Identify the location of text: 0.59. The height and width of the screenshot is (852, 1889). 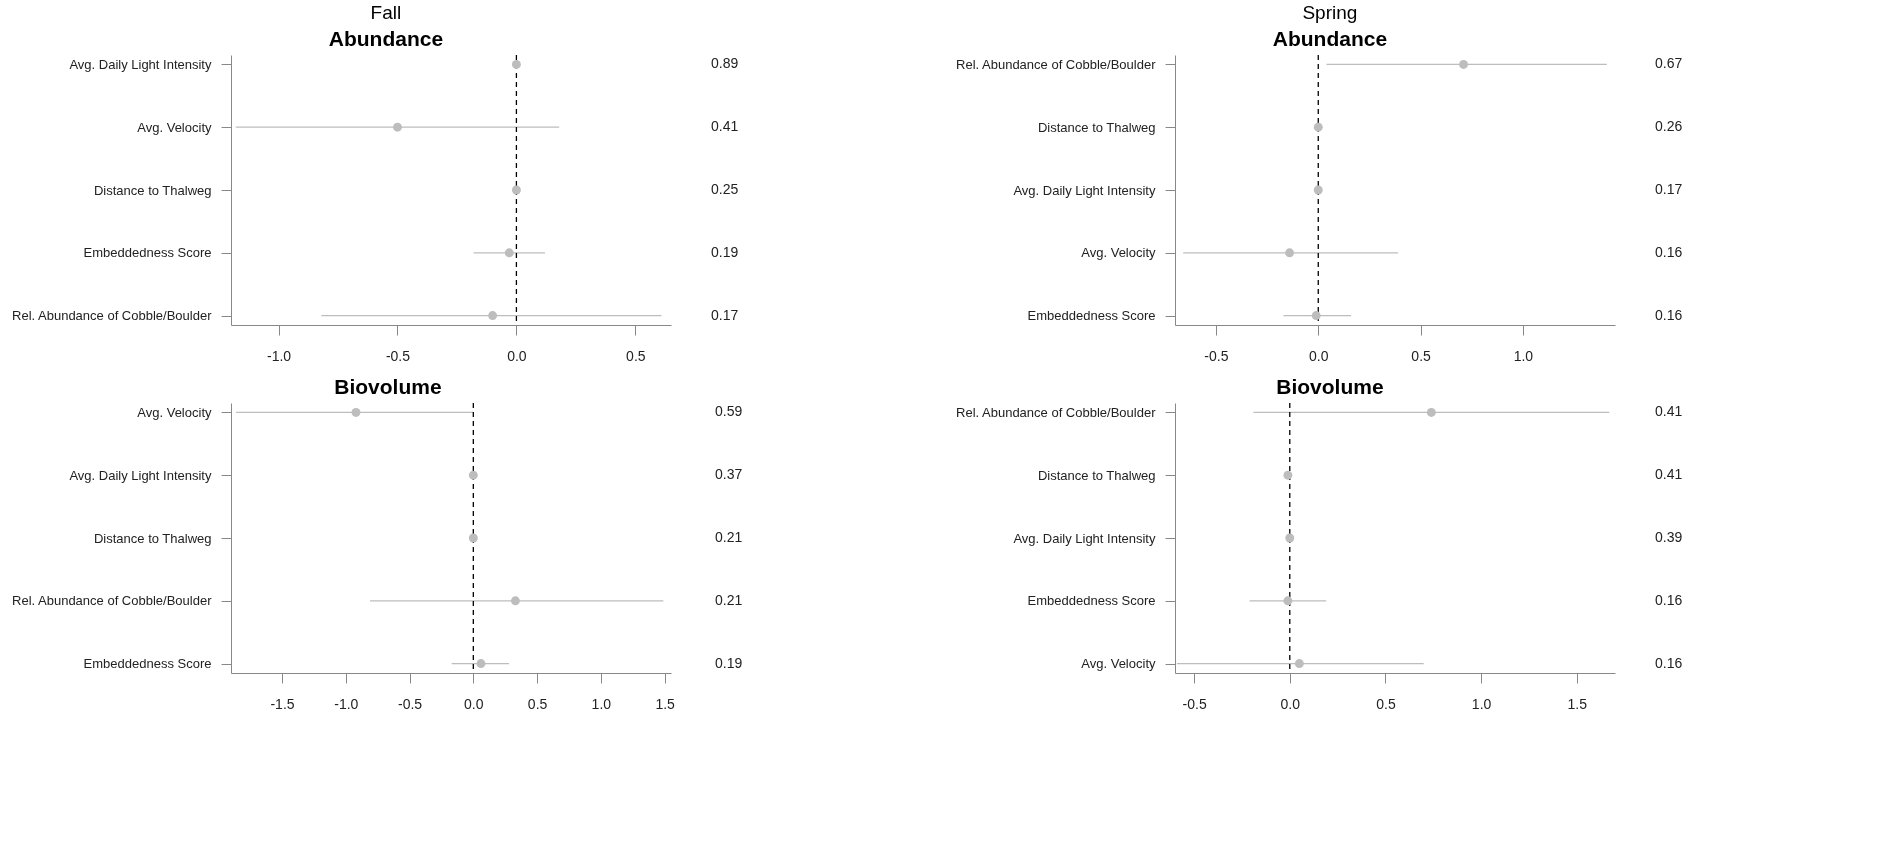
(729, 411).